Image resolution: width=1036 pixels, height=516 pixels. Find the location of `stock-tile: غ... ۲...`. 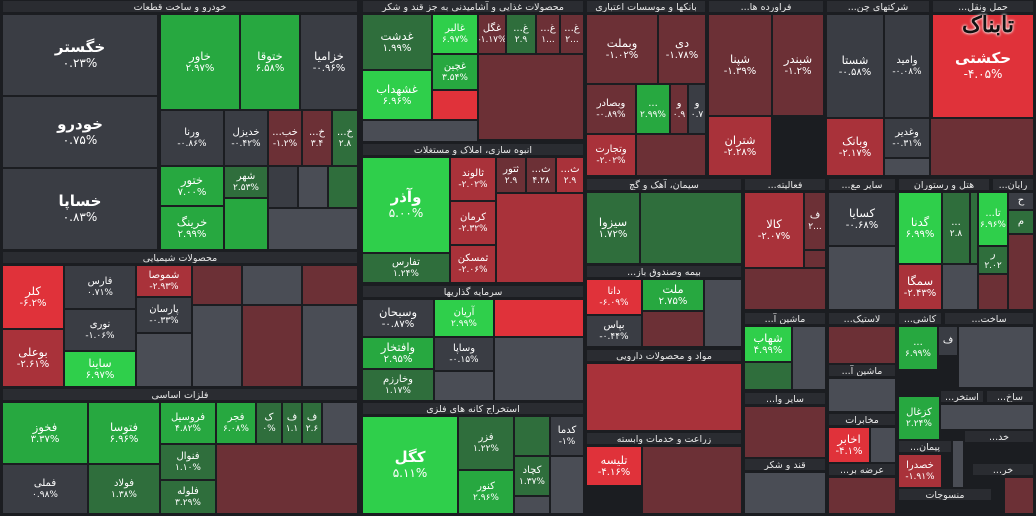

stock-tile: غ... ۲... is located at coordinates (572, 34).